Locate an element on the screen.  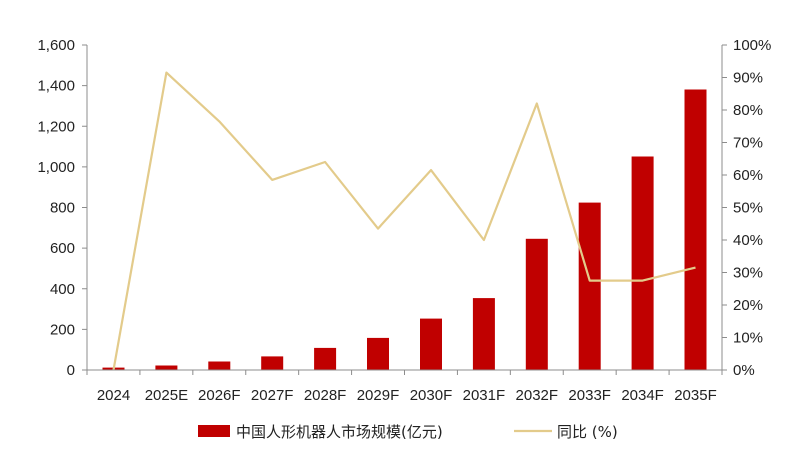
left-tick-label: 400 is located at coordinates (62, 289).